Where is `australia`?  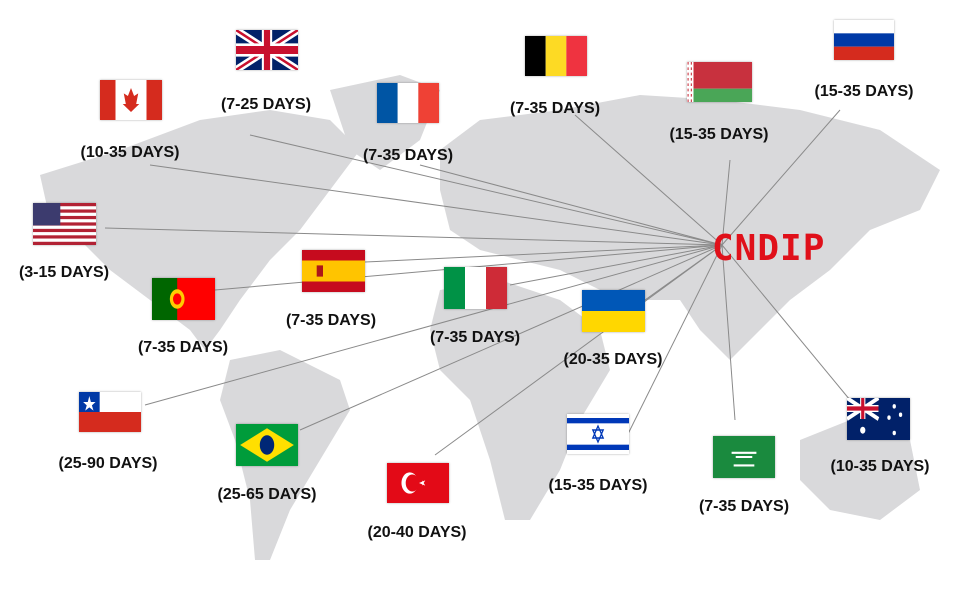 australia is located at coordinates (860, 470).